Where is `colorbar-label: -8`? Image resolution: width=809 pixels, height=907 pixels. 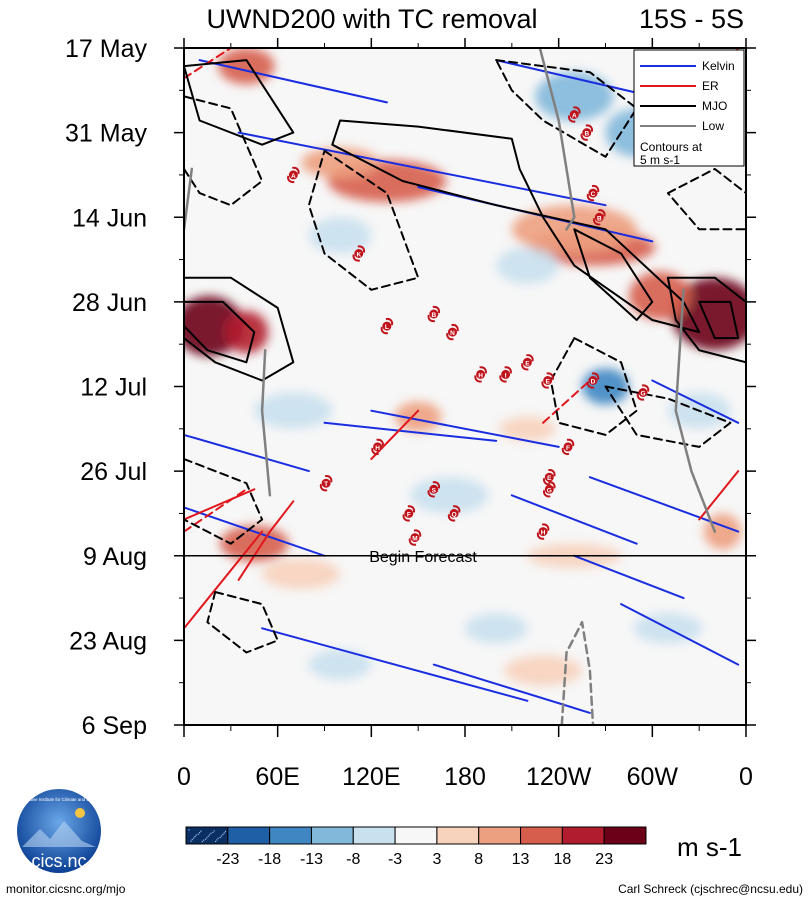 colorbar-label: -8 is located at coordinates (353, 859).